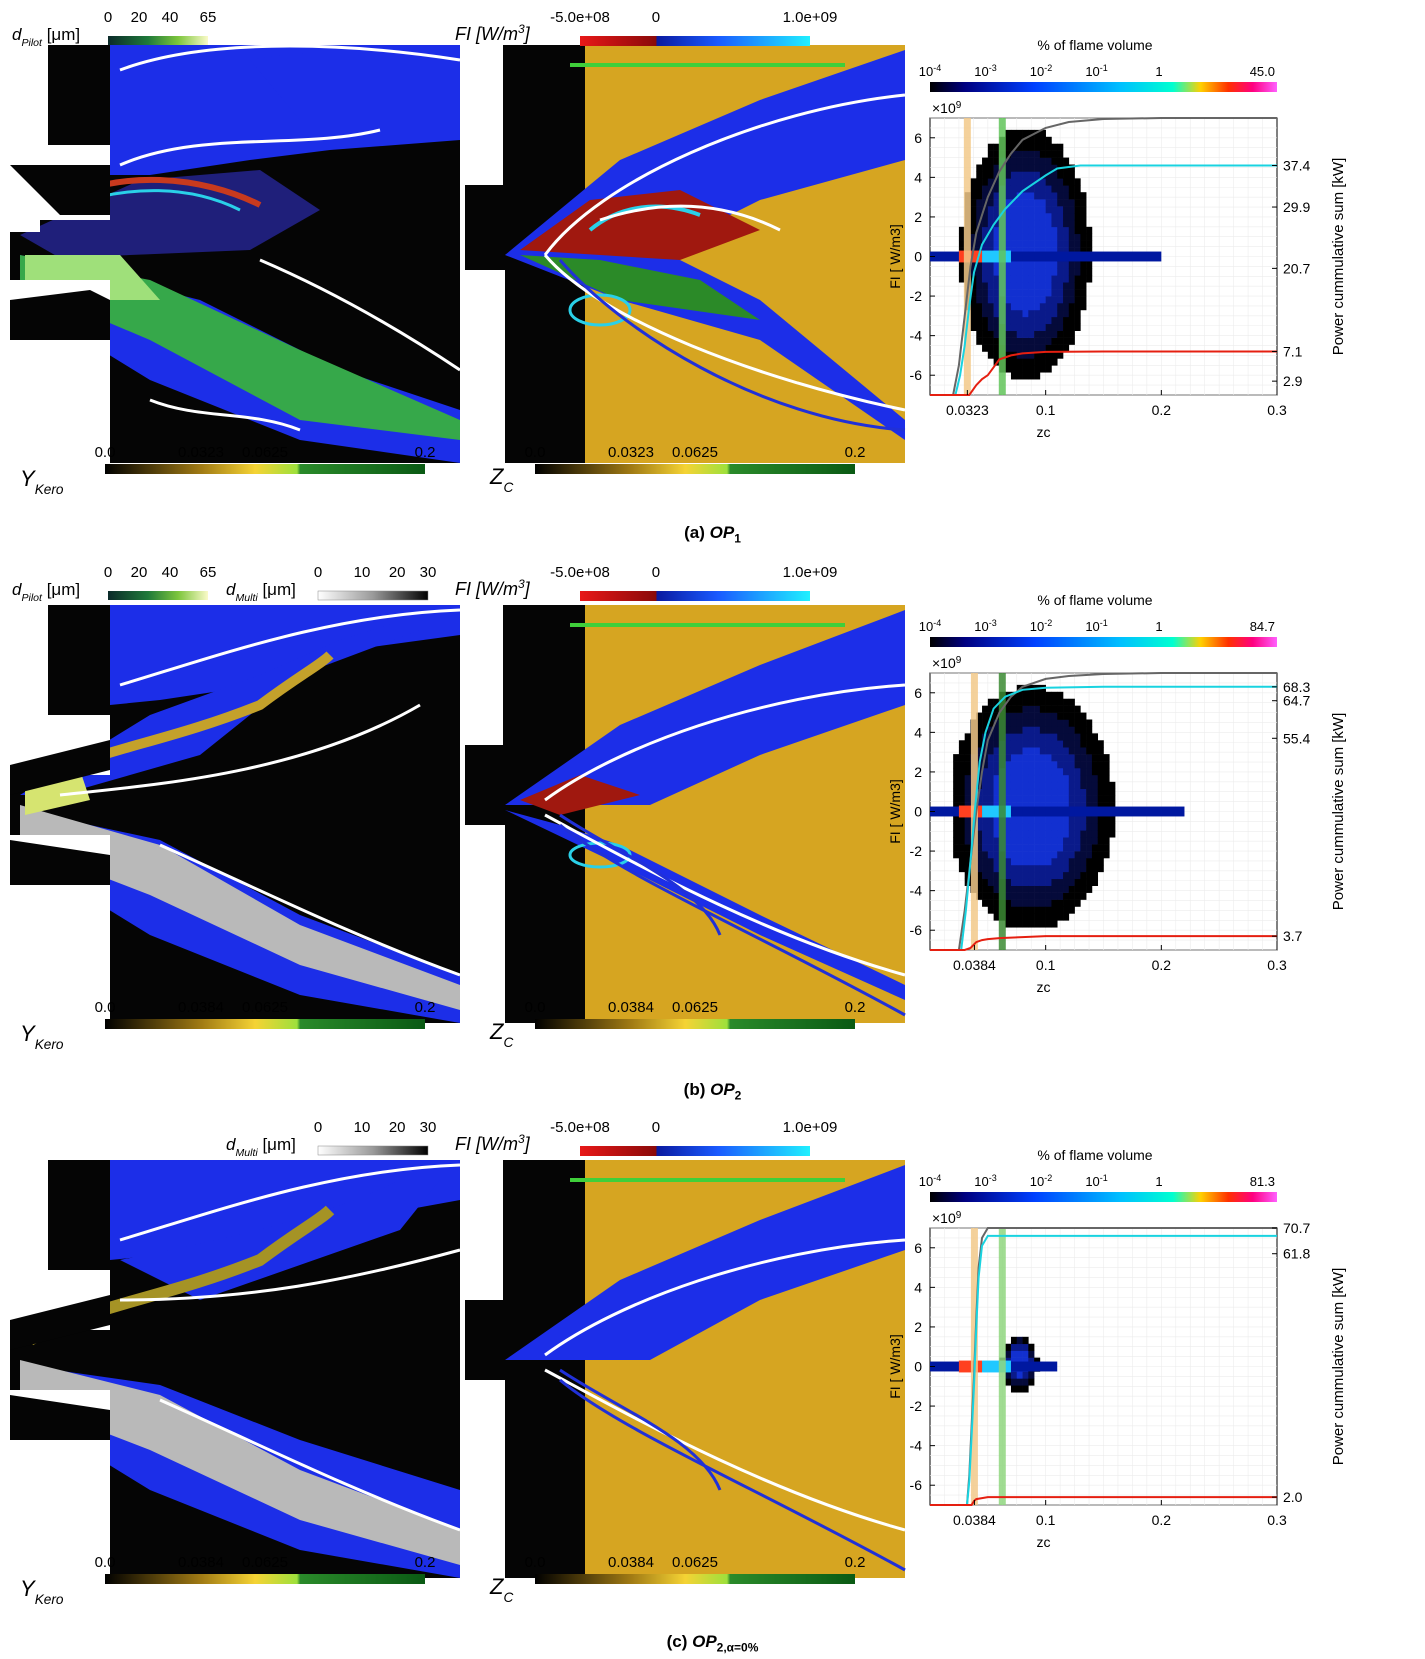 Image resolution: width=1425 pixels, height=1659 pixels. I want to click on y-tick-label: -4, so click(916, 1446).